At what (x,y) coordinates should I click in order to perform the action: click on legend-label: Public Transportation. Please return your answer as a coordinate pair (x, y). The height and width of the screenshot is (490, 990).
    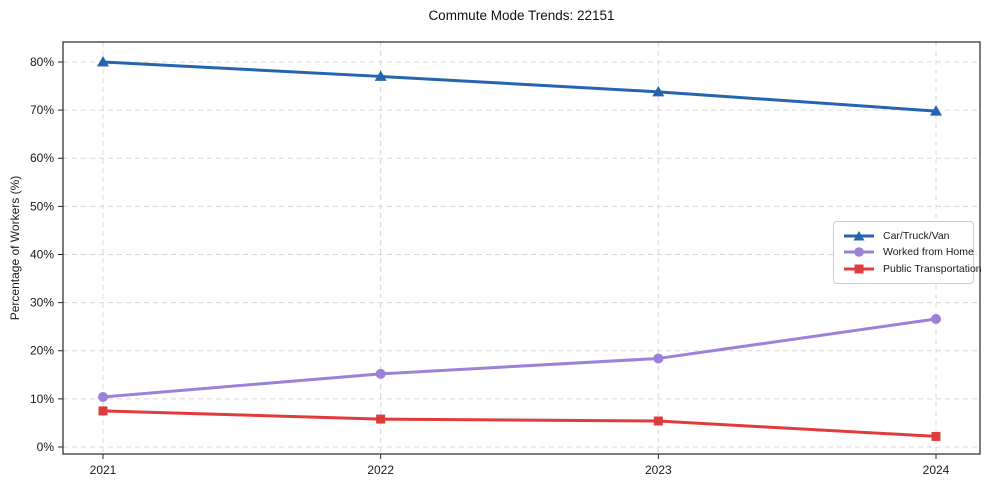
    Looking at the image, I should click on (932, 268).